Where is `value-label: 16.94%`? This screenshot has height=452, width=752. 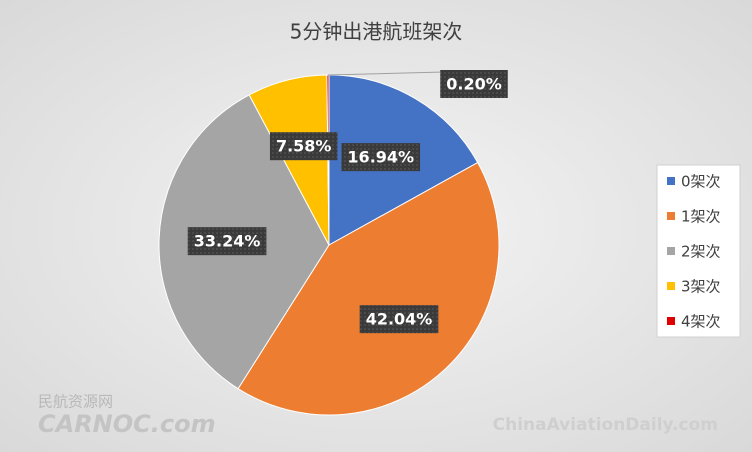 value-label: 16.94% is located at coordinates (380, 157).